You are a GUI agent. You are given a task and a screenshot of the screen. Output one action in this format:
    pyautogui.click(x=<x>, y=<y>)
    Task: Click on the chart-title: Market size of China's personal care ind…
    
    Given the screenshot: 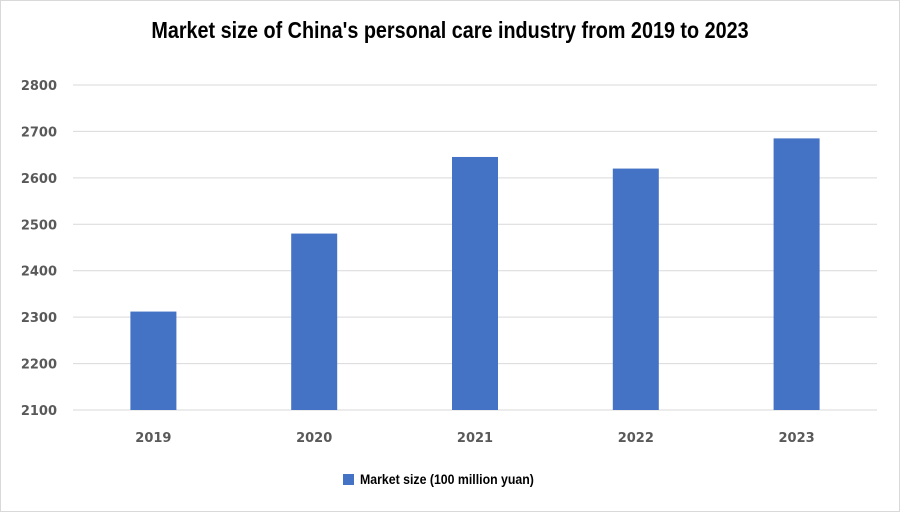 What is the action you would take?
    pyautogui.click(x=450, y=30)
    